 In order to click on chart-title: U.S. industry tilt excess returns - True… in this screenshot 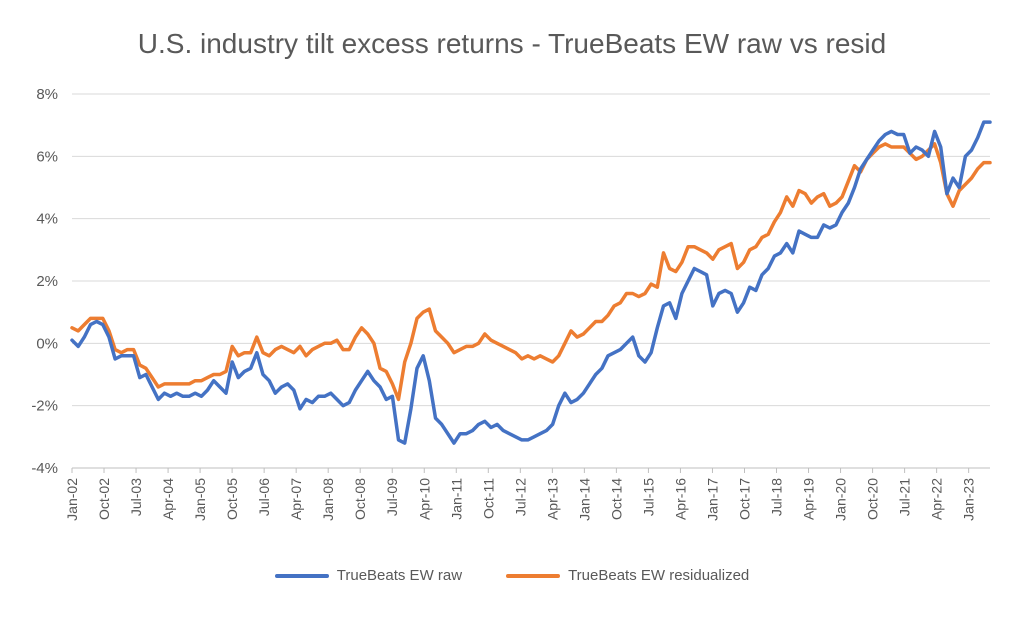, I will do `click(512, 43)`.